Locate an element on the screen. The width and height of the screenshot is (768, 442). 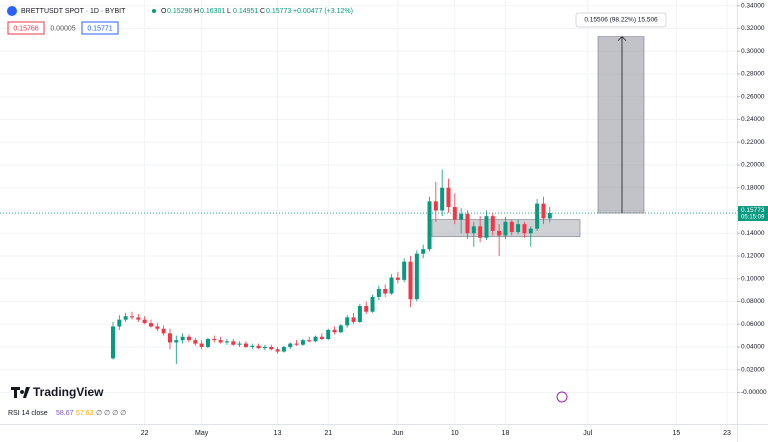
y-tick-label: 0.08000 is located at coordinates (753, 301).